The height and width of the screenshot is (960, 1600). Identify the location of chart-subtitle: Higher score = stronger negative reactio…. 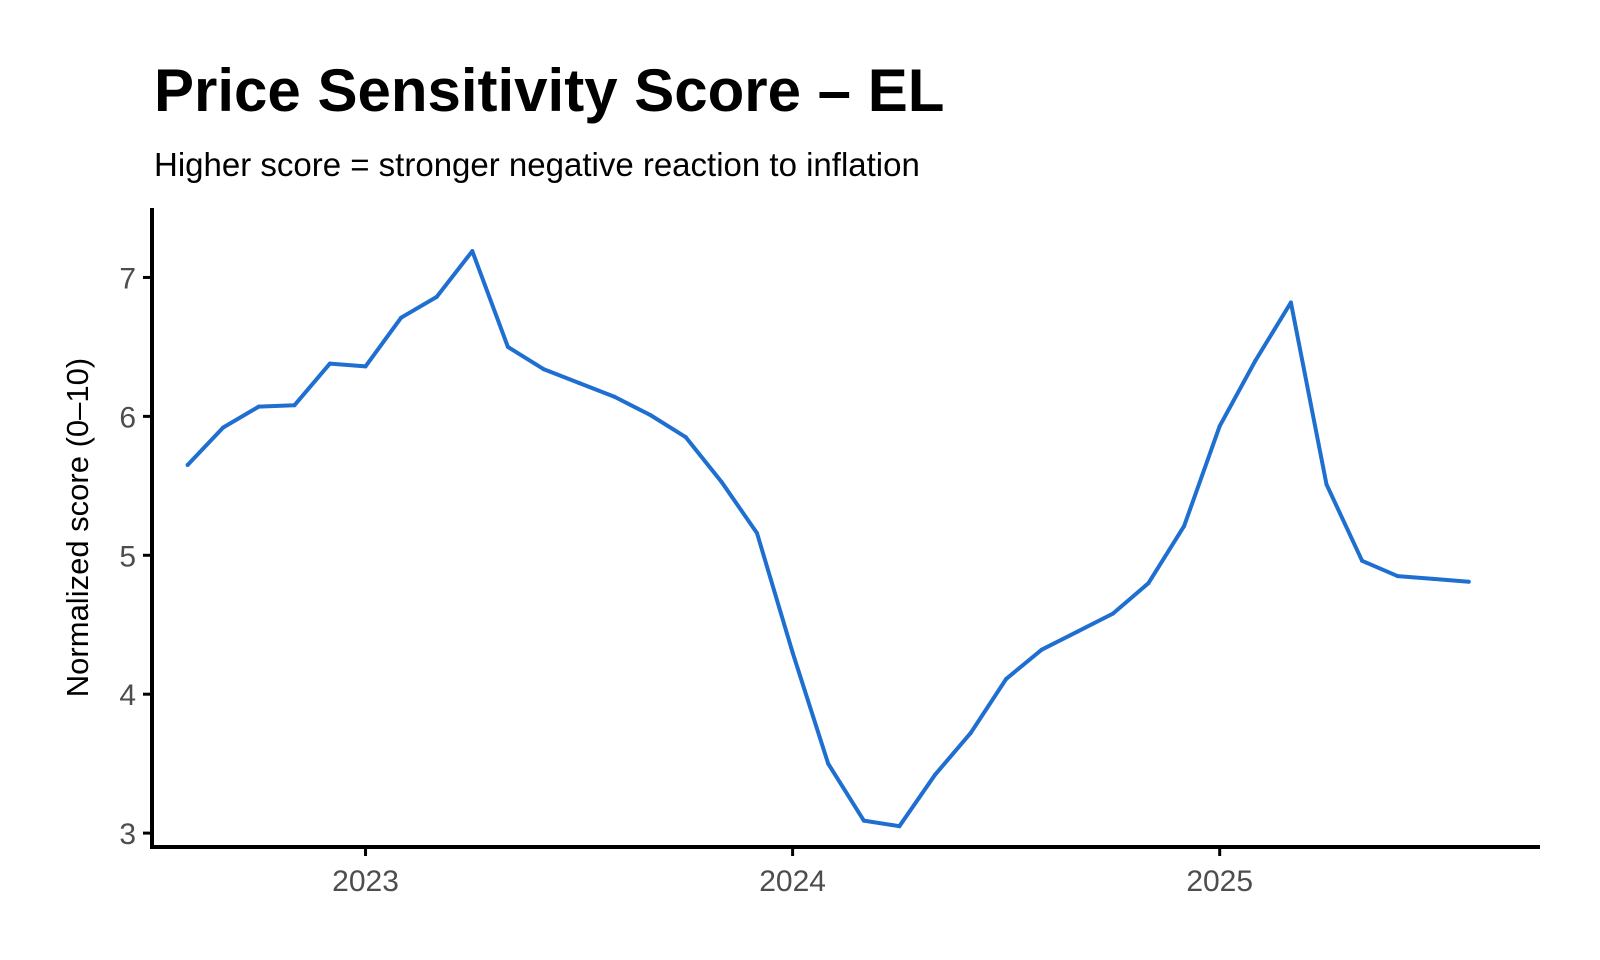
(537, 164).